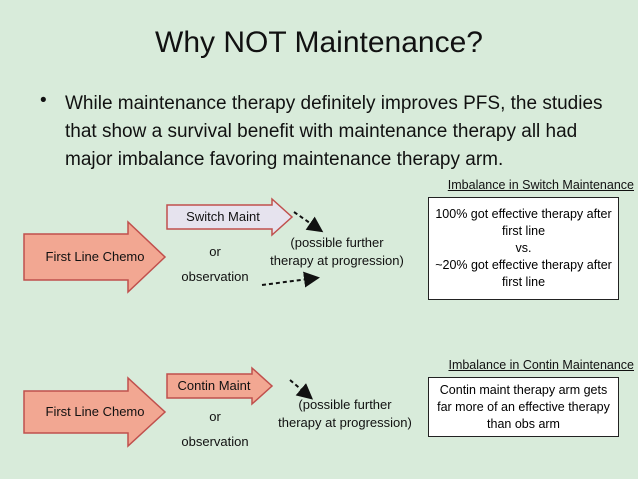 The height and width of the screenshot is (479, 638). Describe the element at coordinates (319, 42) in the screenshot. I see `title: Why NOT Maintenance?` at that location.